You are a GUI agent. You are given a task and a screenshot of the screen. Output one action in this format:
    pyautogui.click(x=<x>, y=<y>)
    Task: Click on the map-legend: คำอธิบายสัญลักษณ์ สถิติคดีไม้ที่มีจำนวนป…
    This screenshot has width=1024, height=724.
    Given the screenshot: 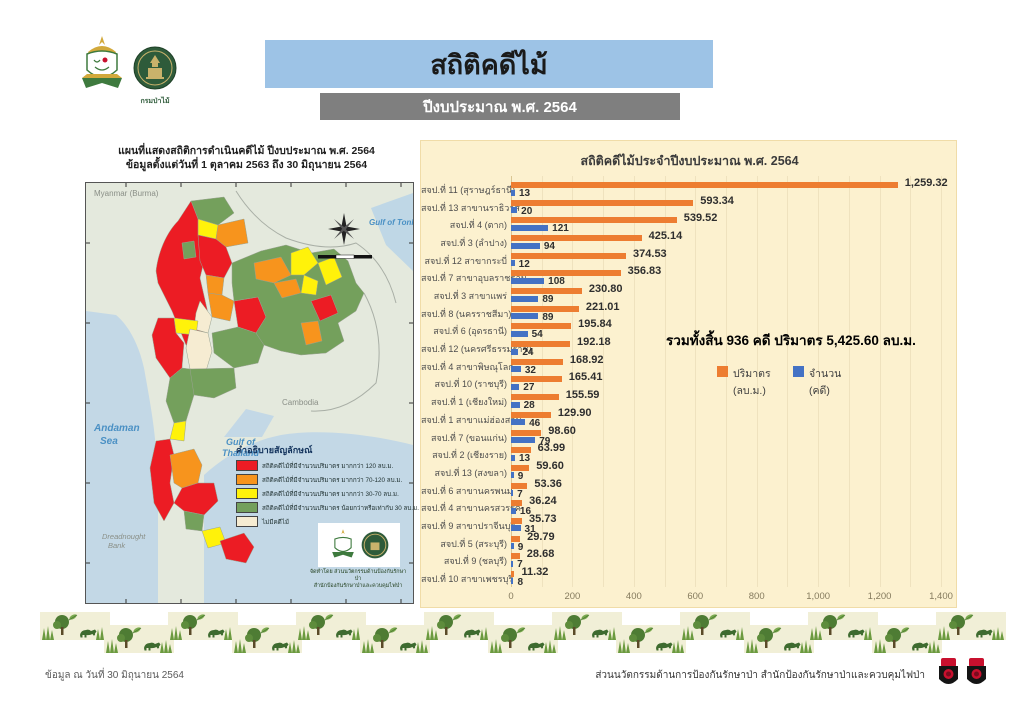 What is the action you would take?
    pyautogui.click(x=327, y=486)
    